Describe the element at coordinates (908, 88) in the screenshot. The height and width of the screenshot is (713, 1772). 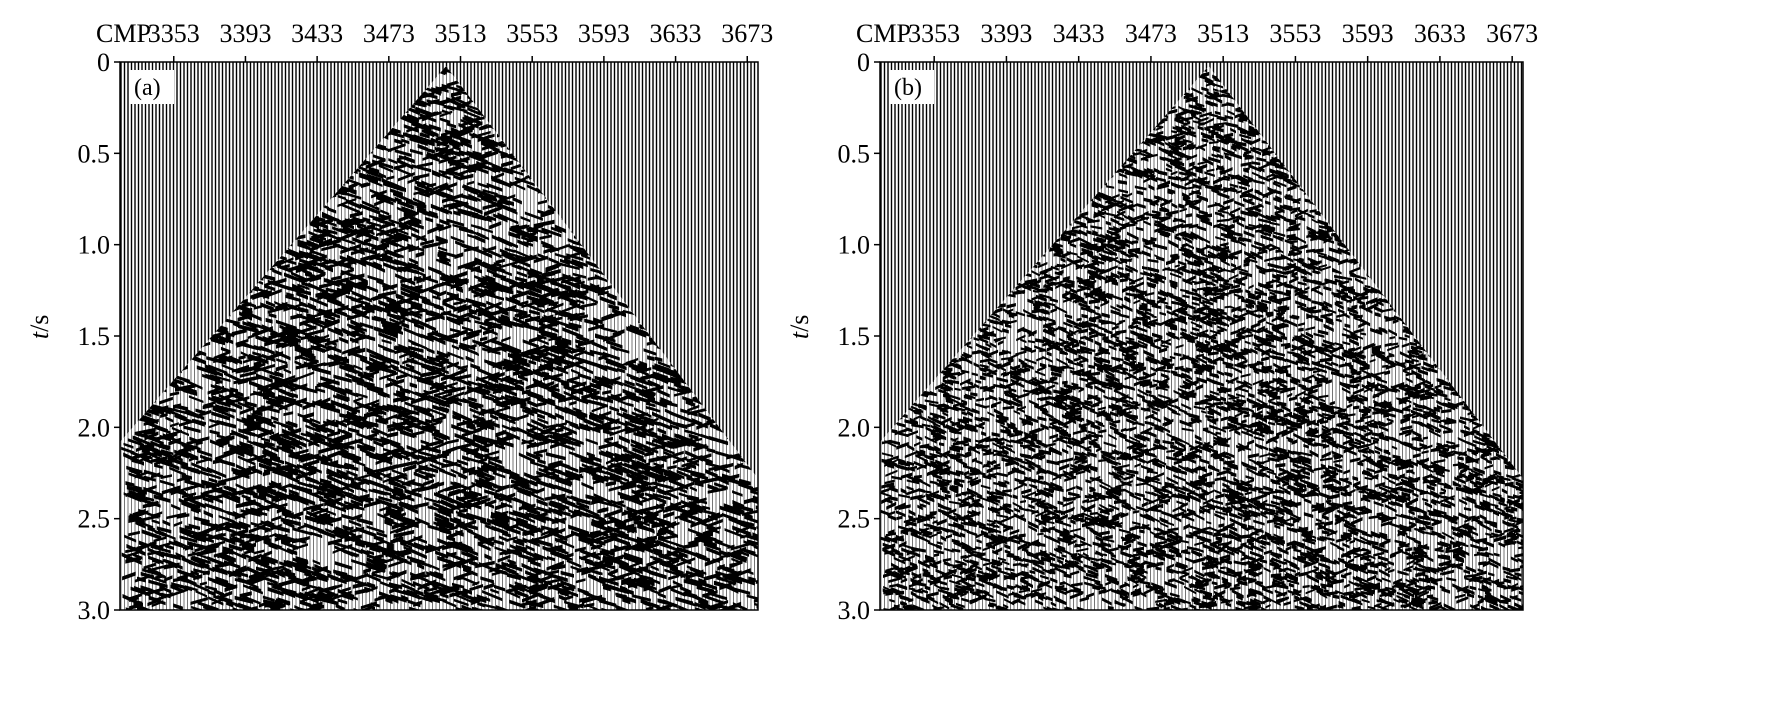
I see `panel-label: (b)` at that location.